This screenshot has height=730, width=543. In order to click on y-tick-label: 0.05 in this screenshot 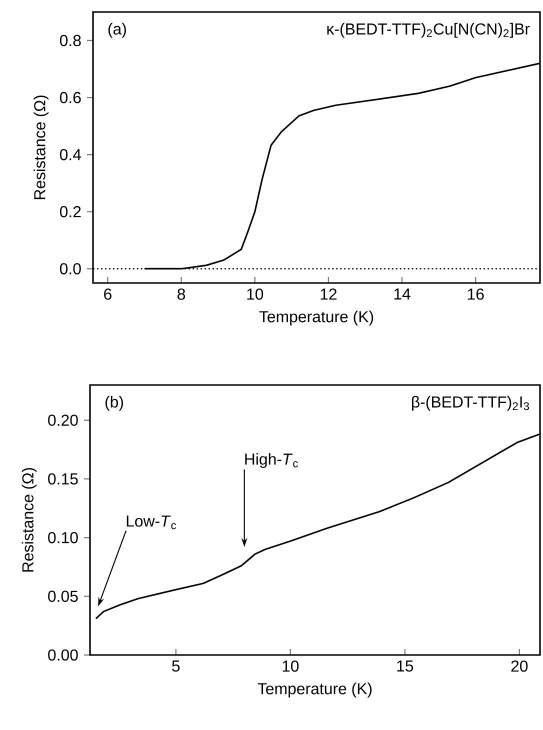, I will do `click(63, 596)`.